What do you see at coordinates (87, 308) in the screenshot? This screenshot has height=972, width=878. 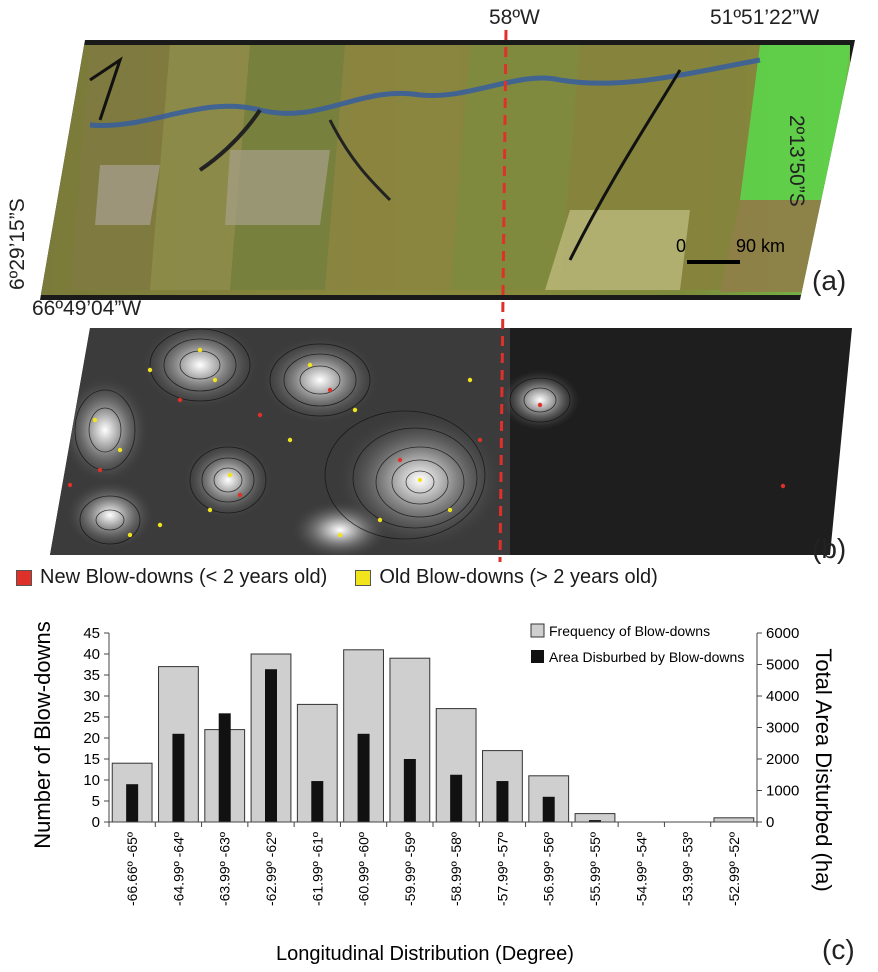 I see `coord-bottom-left: 66º49’04”W` at bounding box center [87, 308].